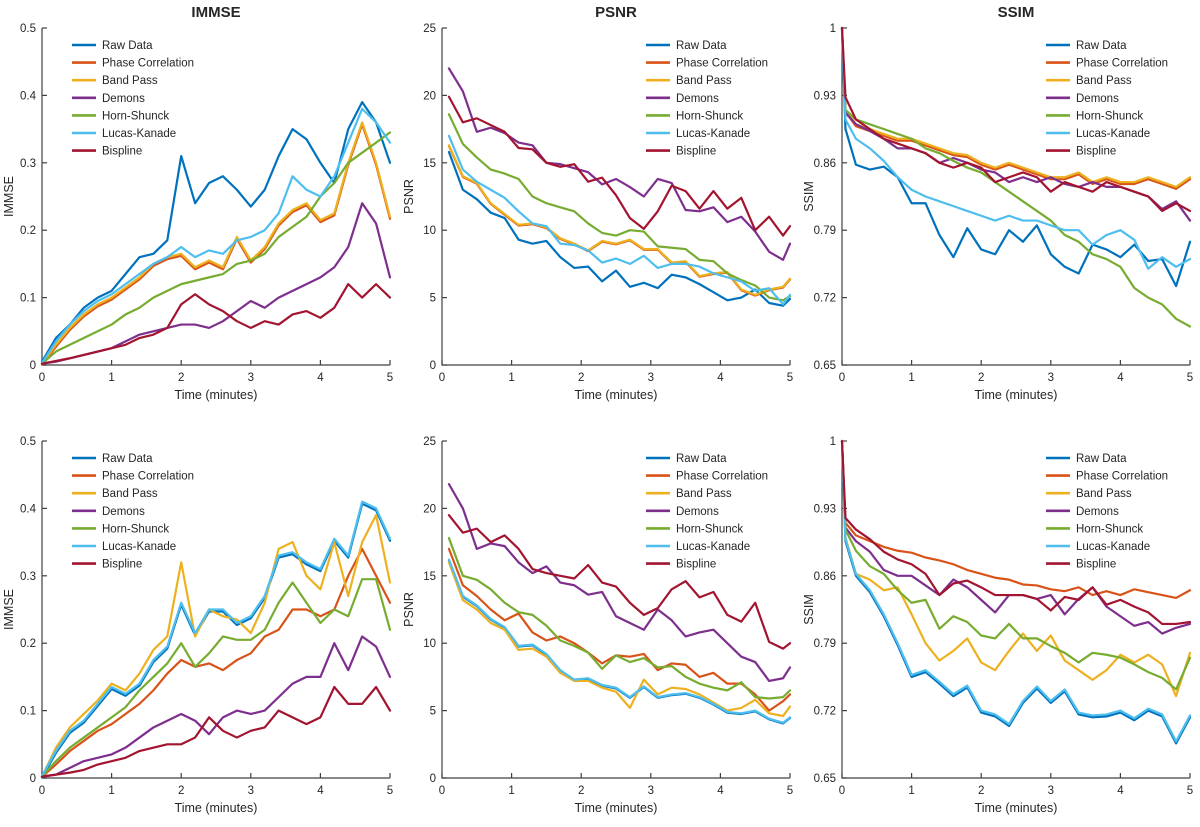 The width and height of the screenshot is (1200, 827). Describe the element at coordinates (809, 609) in the screenshot. I see `y-axis-label: SSIM` at that location.